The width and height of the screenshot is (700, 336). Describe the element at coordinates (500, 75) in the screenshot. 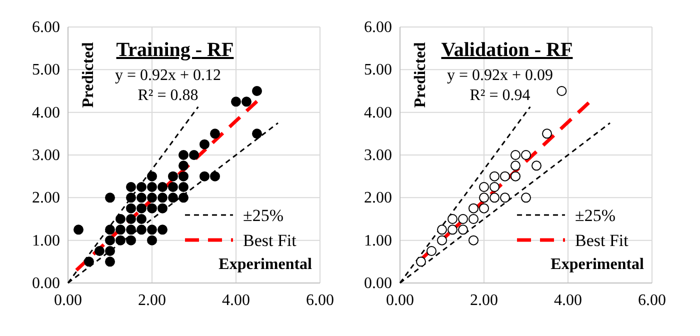

I see `annotation: y = 0.92x + 0.09` at that location.